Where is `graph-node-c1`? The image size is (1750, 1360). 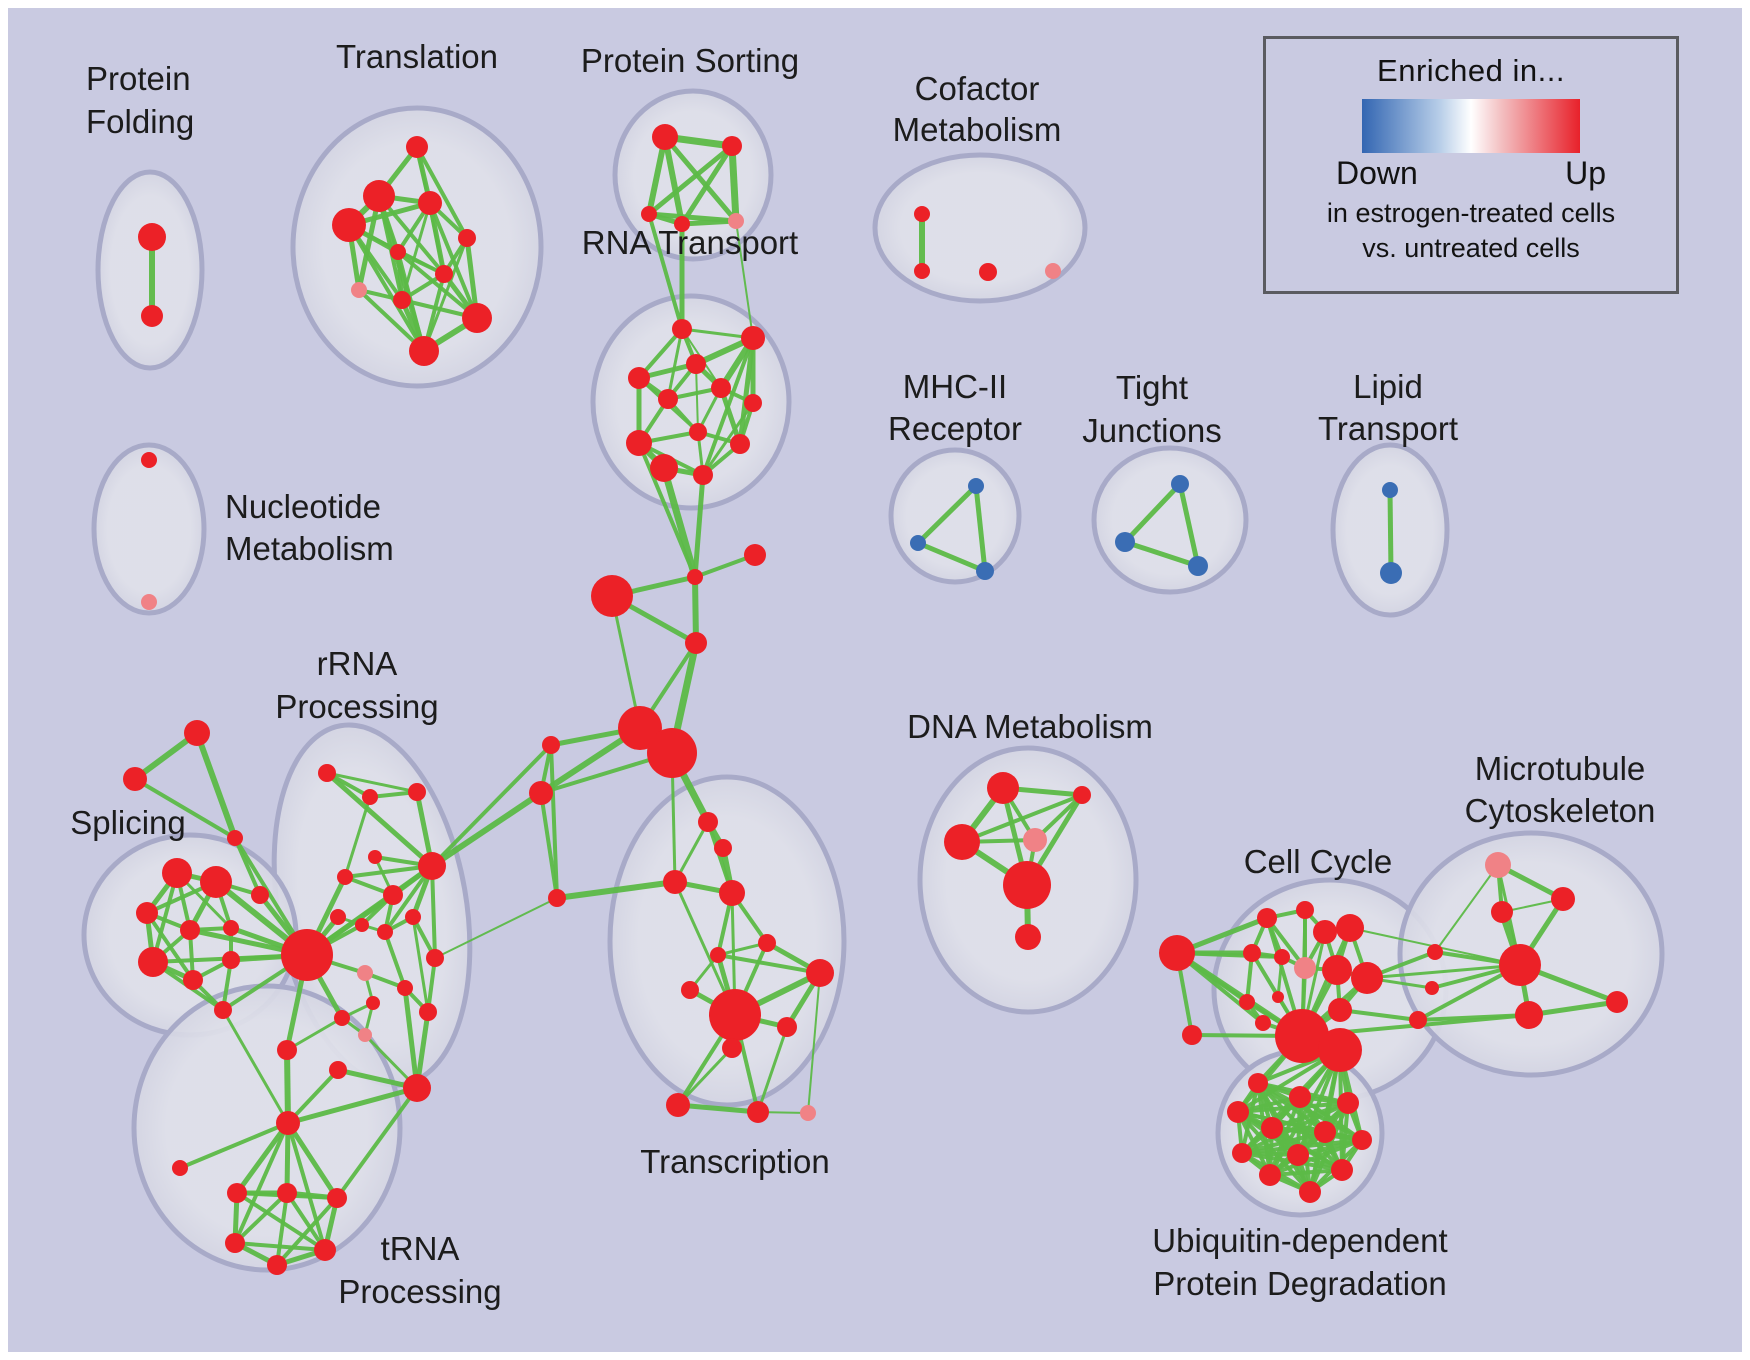 graph-node-c1 is located at coordinates (1177, 953).